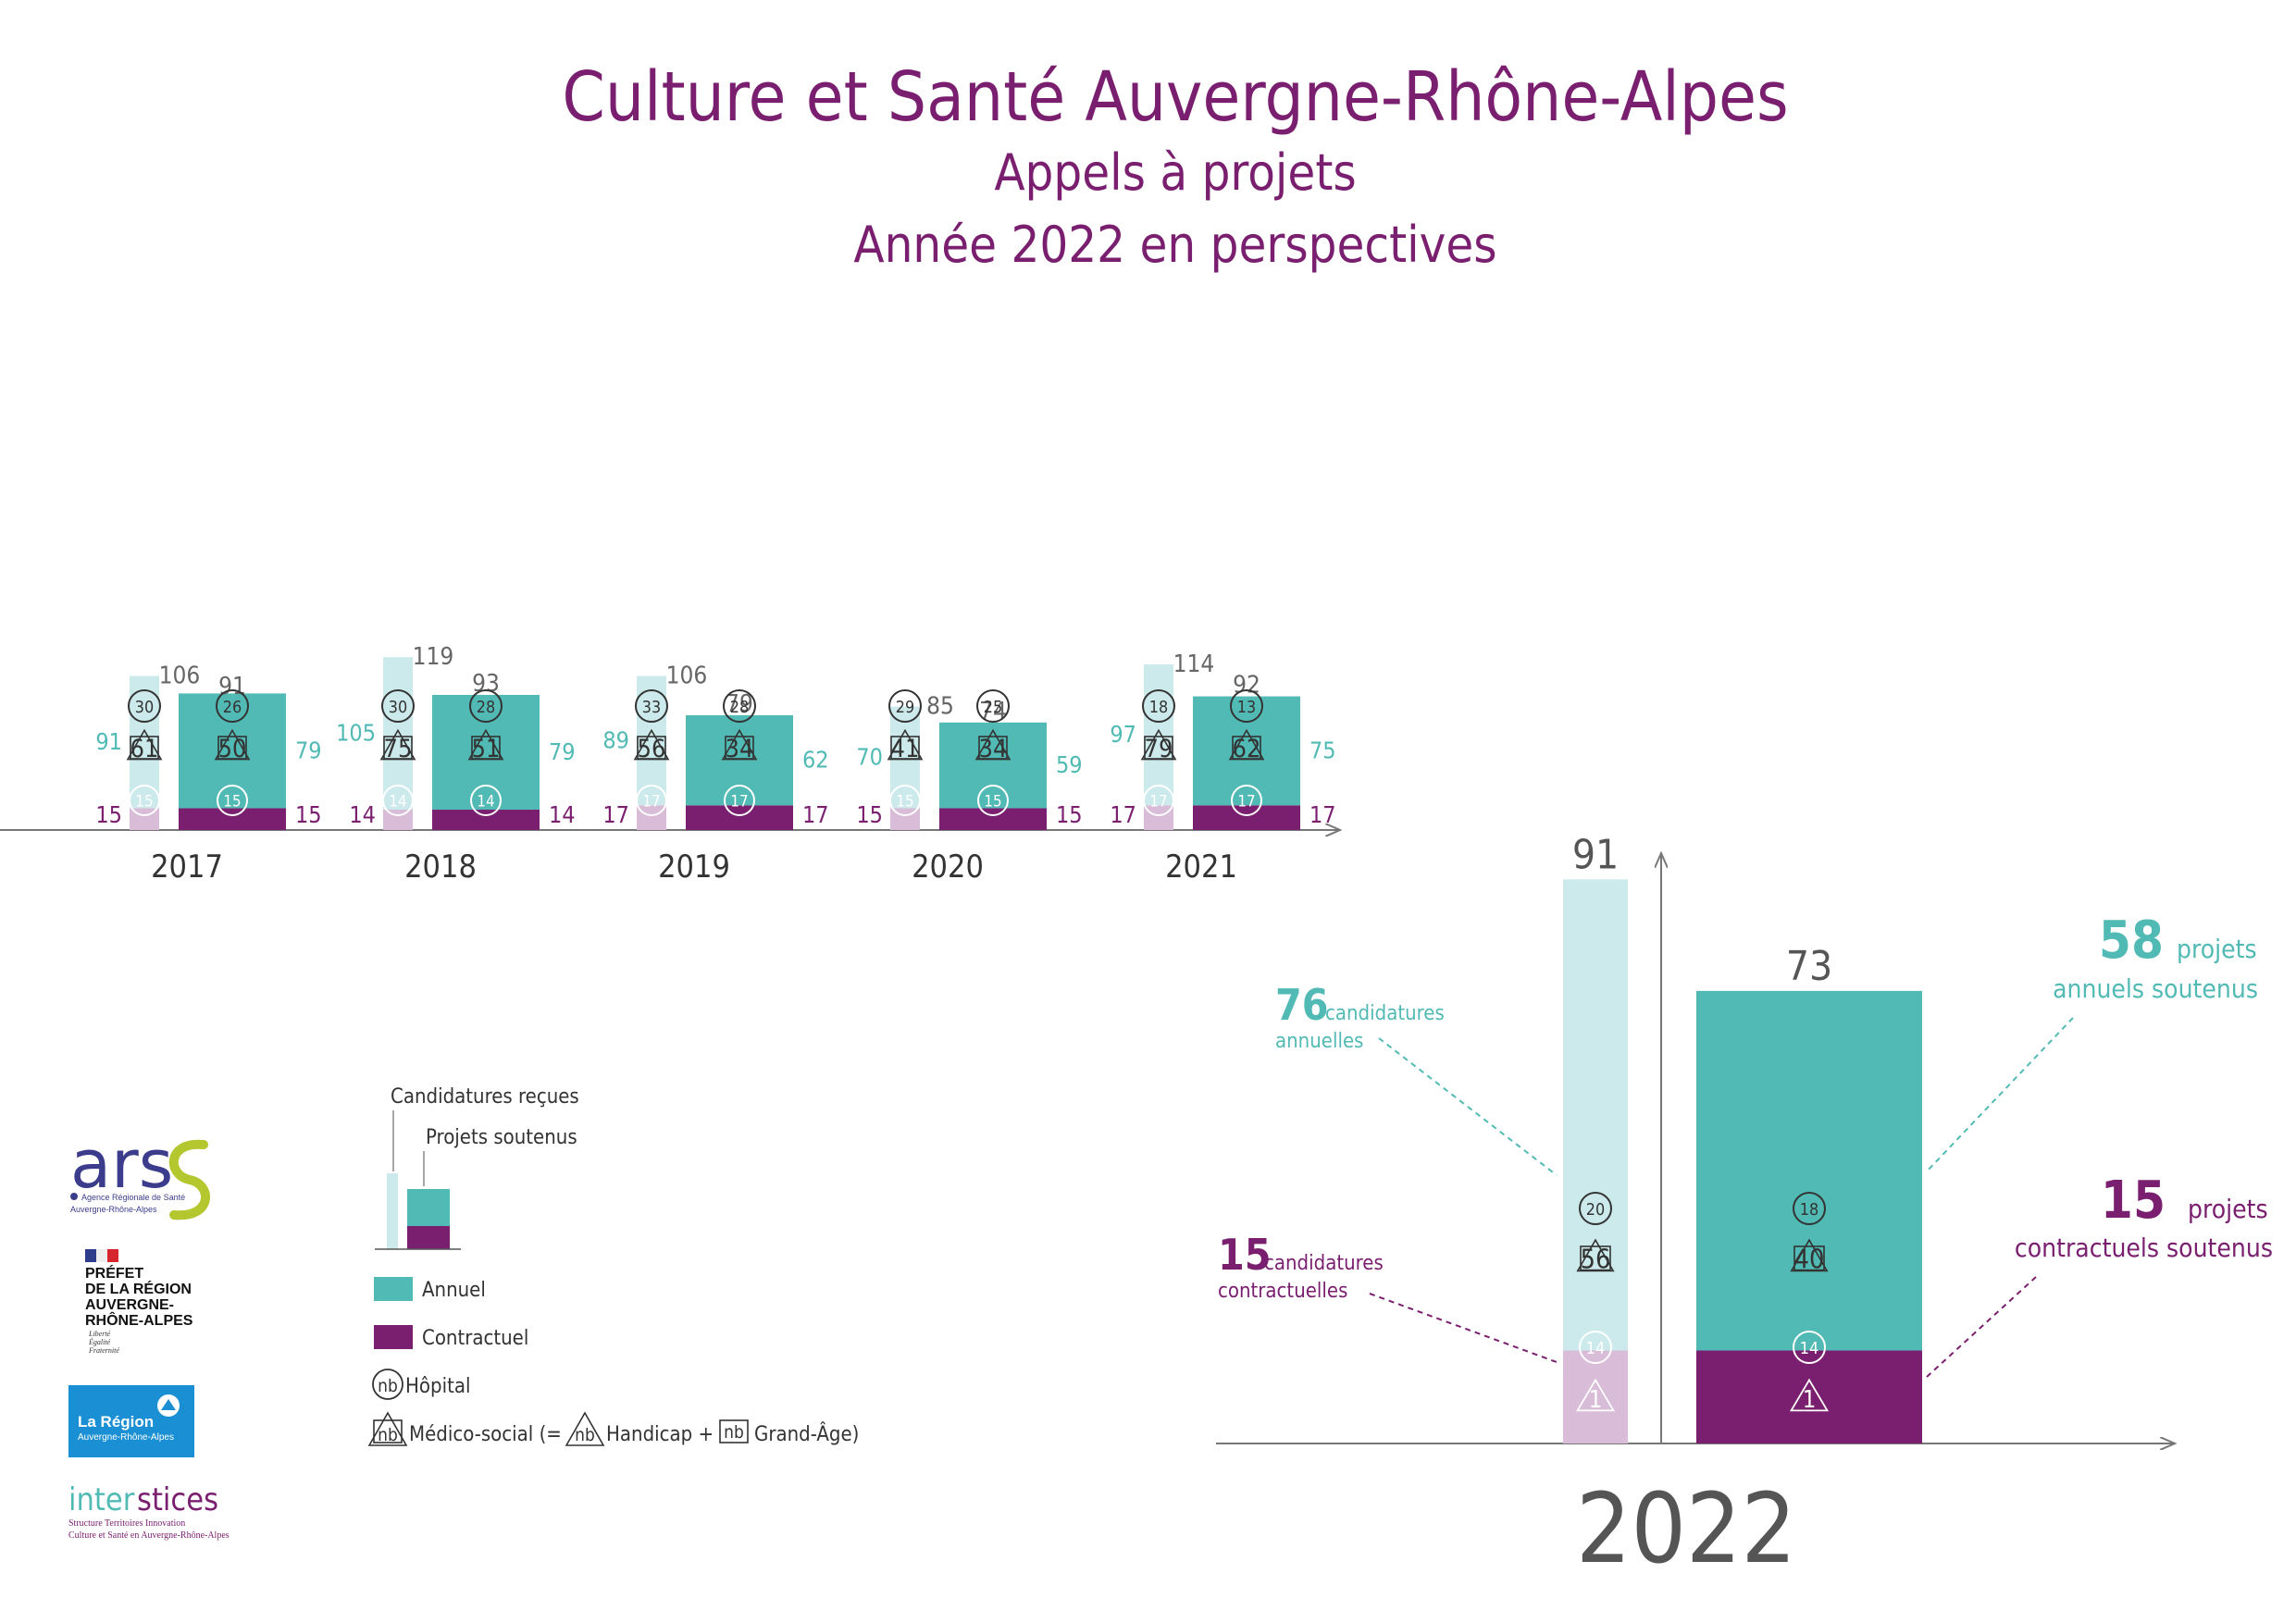 The width and height of the screenshot is (2296, 1623). I want to click on proj2022-medico-contract-value: 1, so click(1810, 1400).